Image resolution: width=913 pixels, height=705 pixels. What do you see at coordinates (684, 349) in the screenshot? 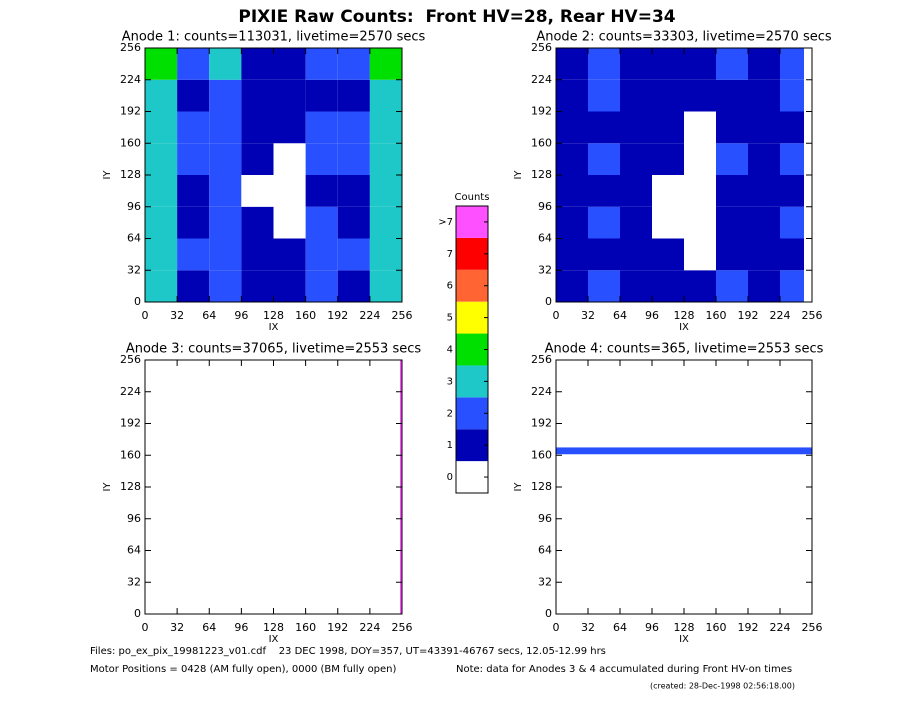
I see `panel-title: Anode 4: counts=365, livetime=2553 secs` at bounding box center [684, 349].